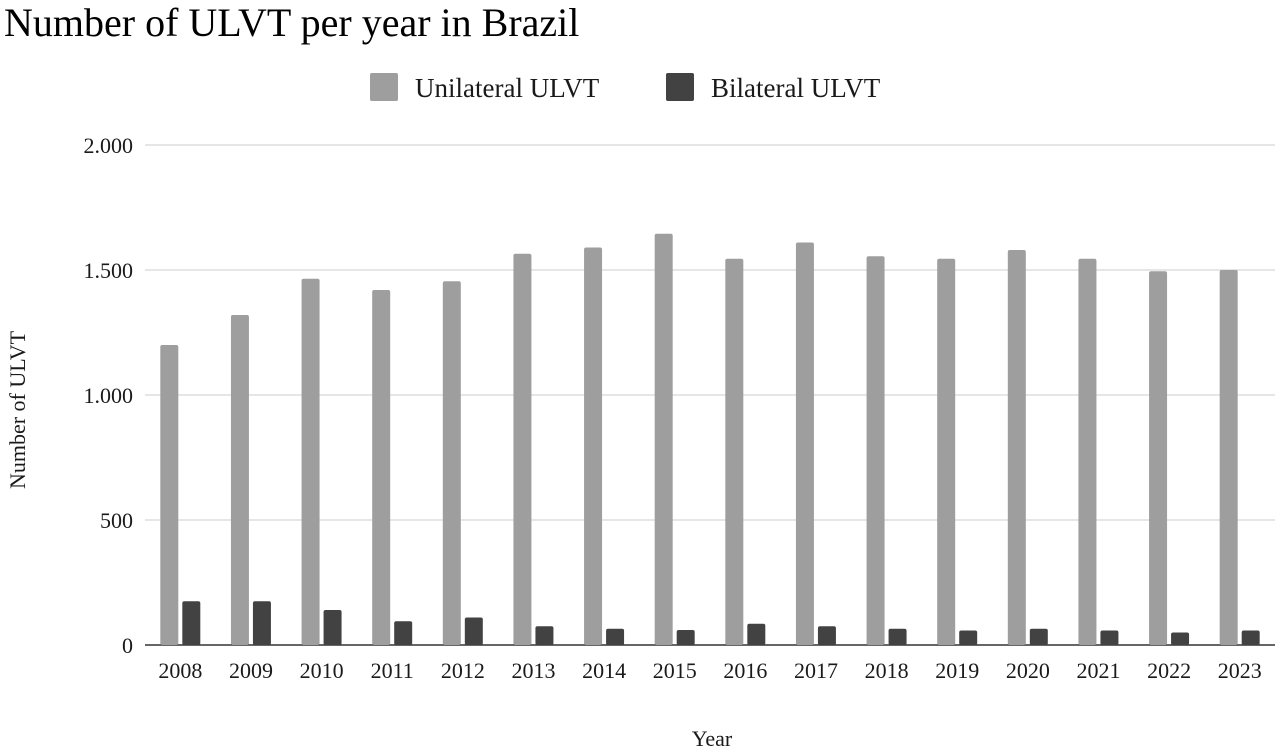 The height and width of the screenshot is (752, 1280). I want to click on x-tick-label: 2013, so click(533, 670).